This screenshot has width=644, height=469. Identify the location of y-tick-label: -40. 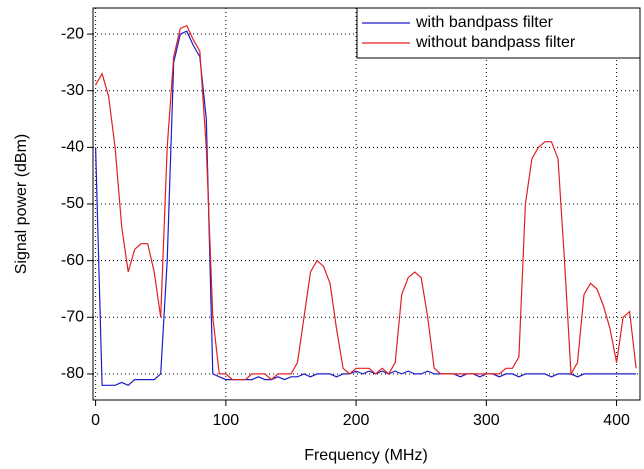
(72, 147).